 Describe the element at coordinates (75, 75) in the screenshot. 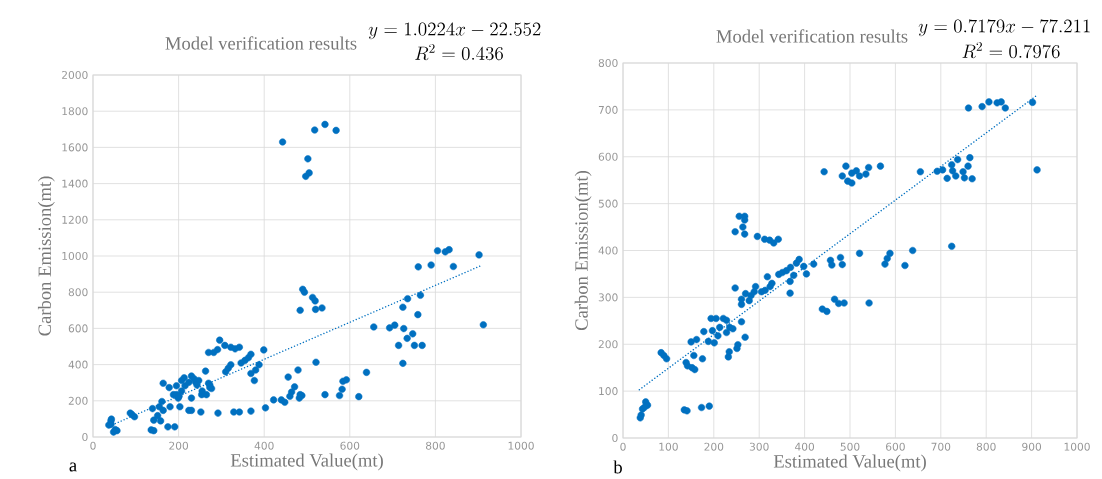

I see `y-tick-label: 2000` at that location.